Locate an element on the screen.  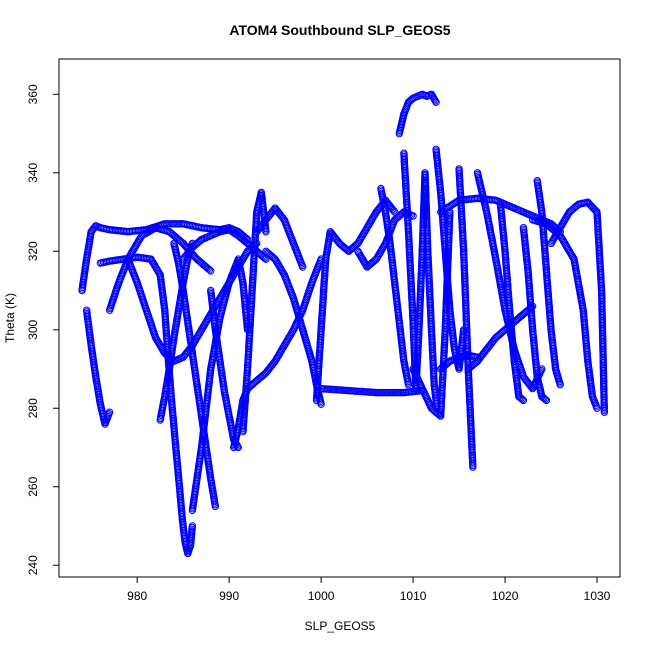
y-tick-label: 300 is located at coordinates (33, 329).